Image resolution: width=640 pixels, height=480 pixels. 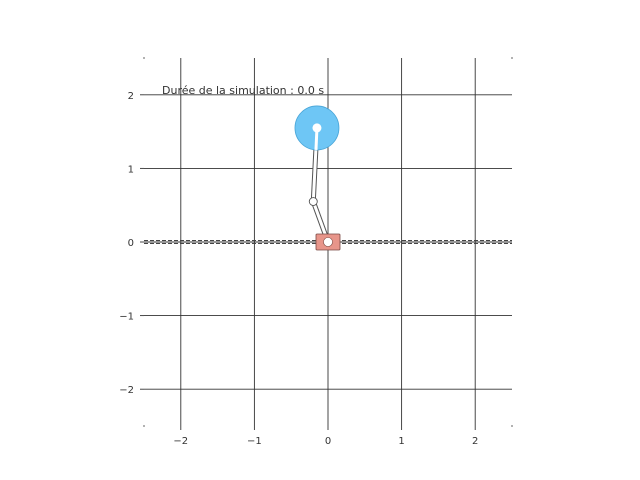 What do you see at coordinates (131, 96) in the screenshot?
I see `y-tick-label: 2` at bounding box center [131, 96].